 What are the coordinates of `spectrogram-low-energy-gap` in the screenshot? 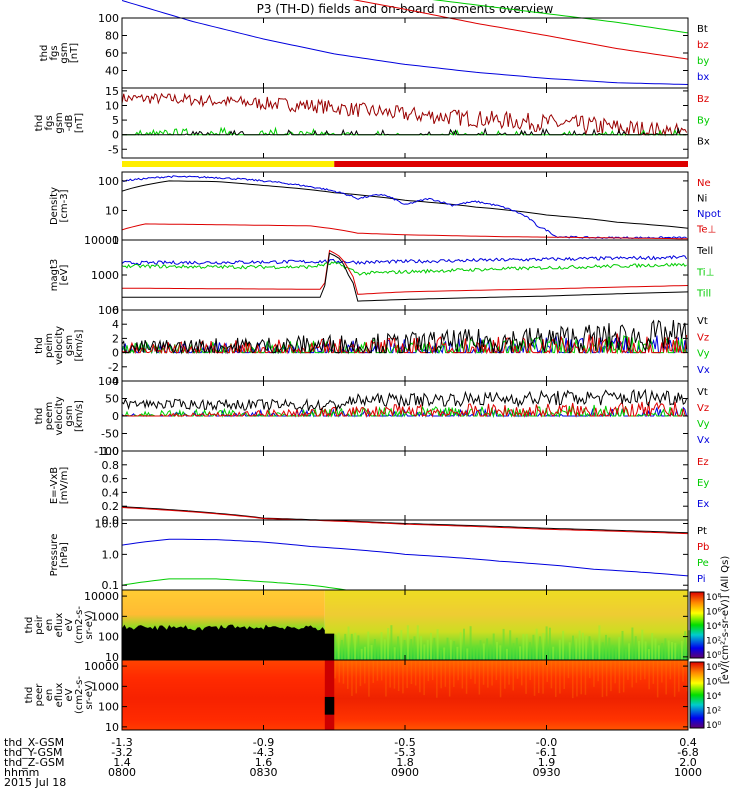 It's located at (228, 642).